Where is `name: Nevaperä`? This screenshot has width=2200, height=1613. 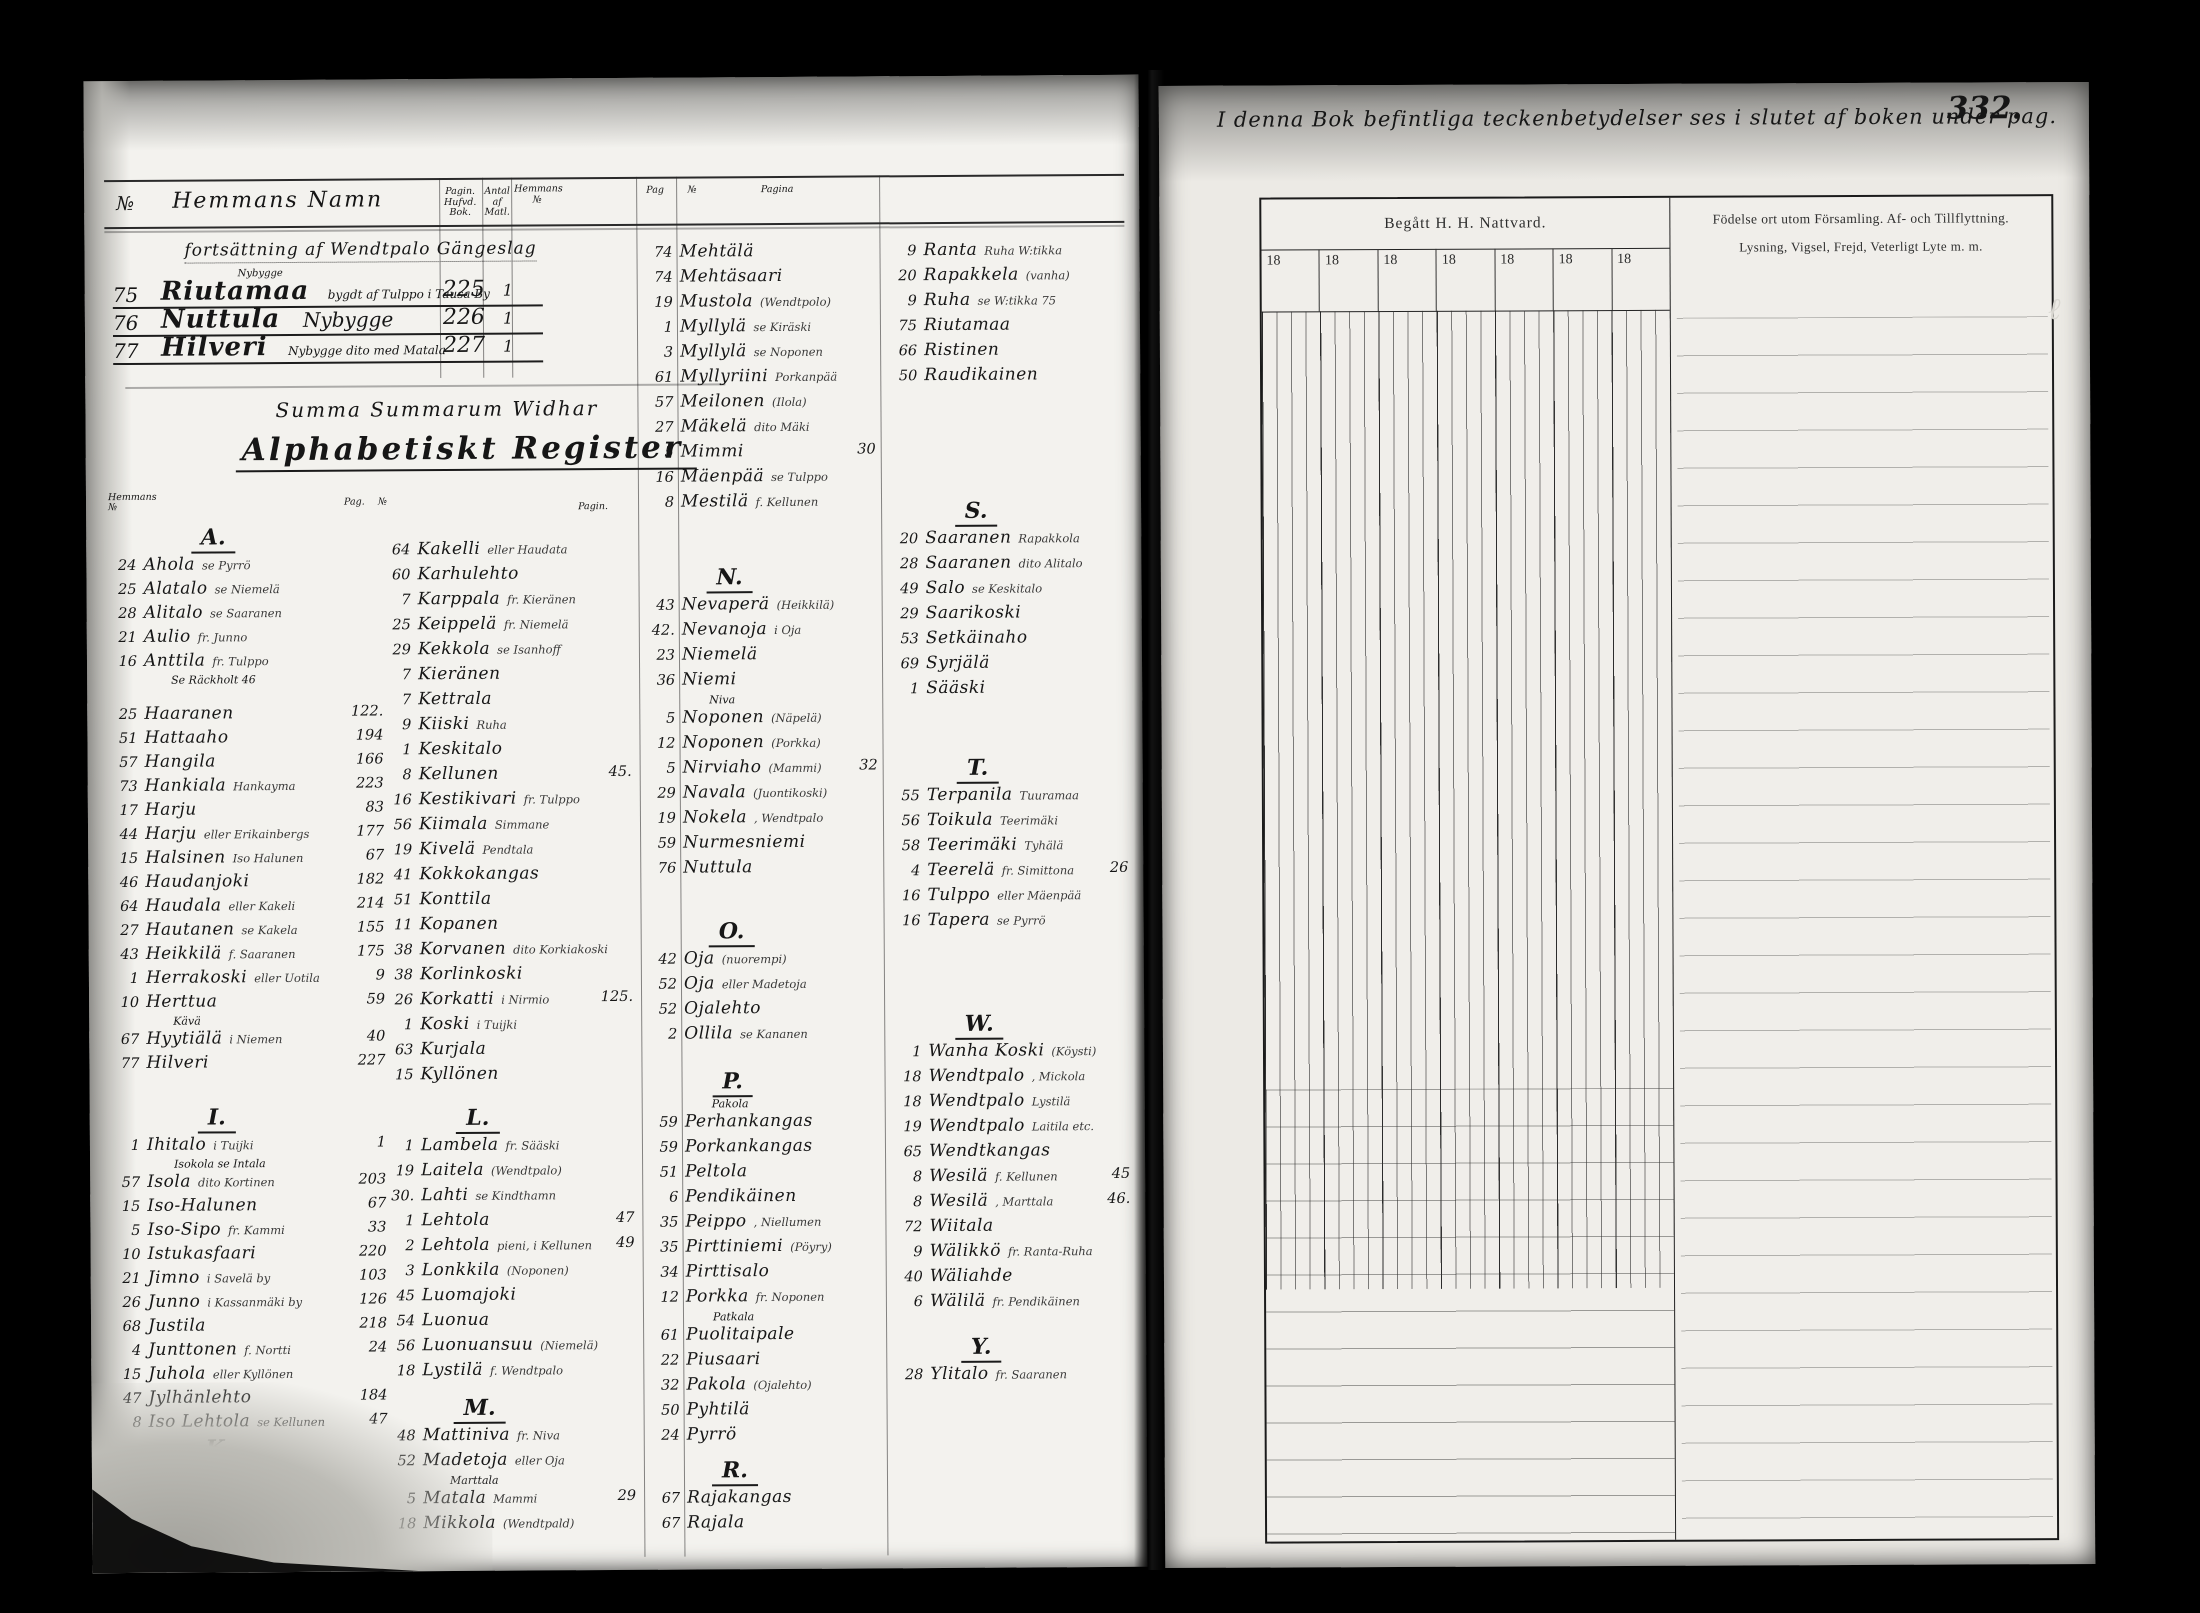 name: Nevaperä is located at coordinates (725, 604).